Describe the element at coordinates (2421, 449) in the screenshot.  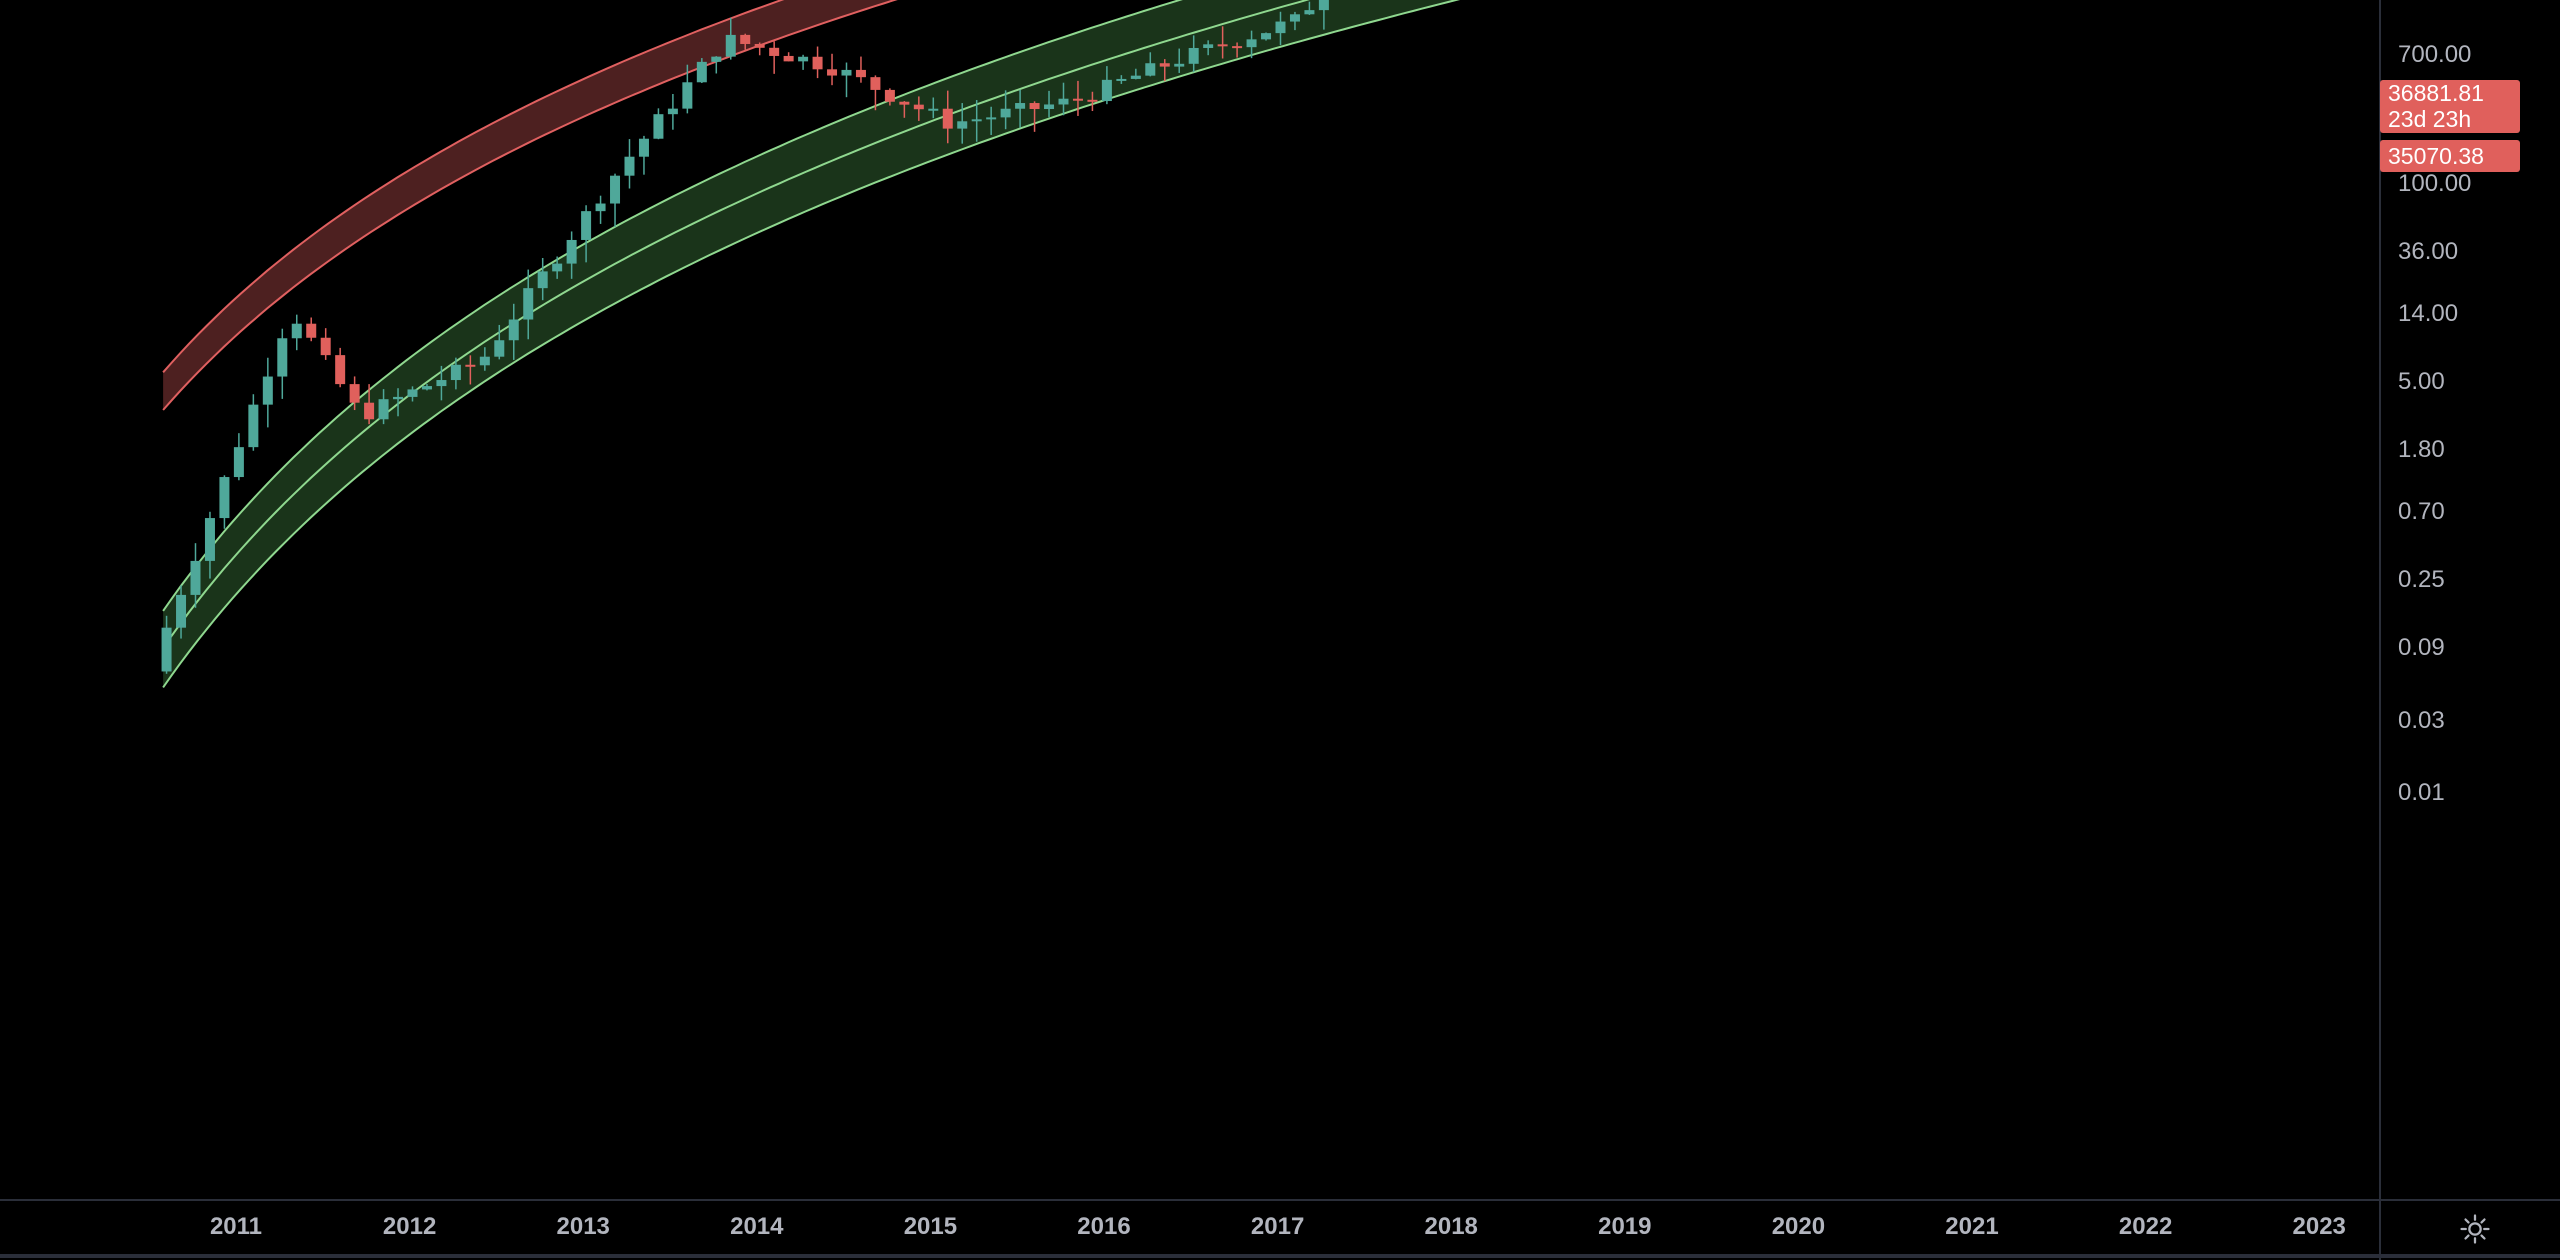
I see `price-tick-label: 1.80` at that location.